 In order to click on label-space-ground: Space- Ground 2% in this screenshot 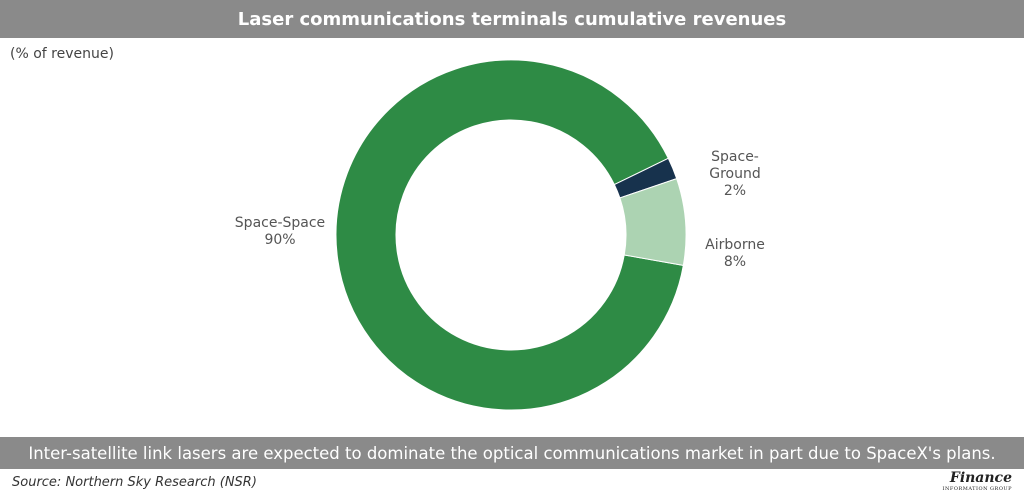, I will do `click(735, 174)`.